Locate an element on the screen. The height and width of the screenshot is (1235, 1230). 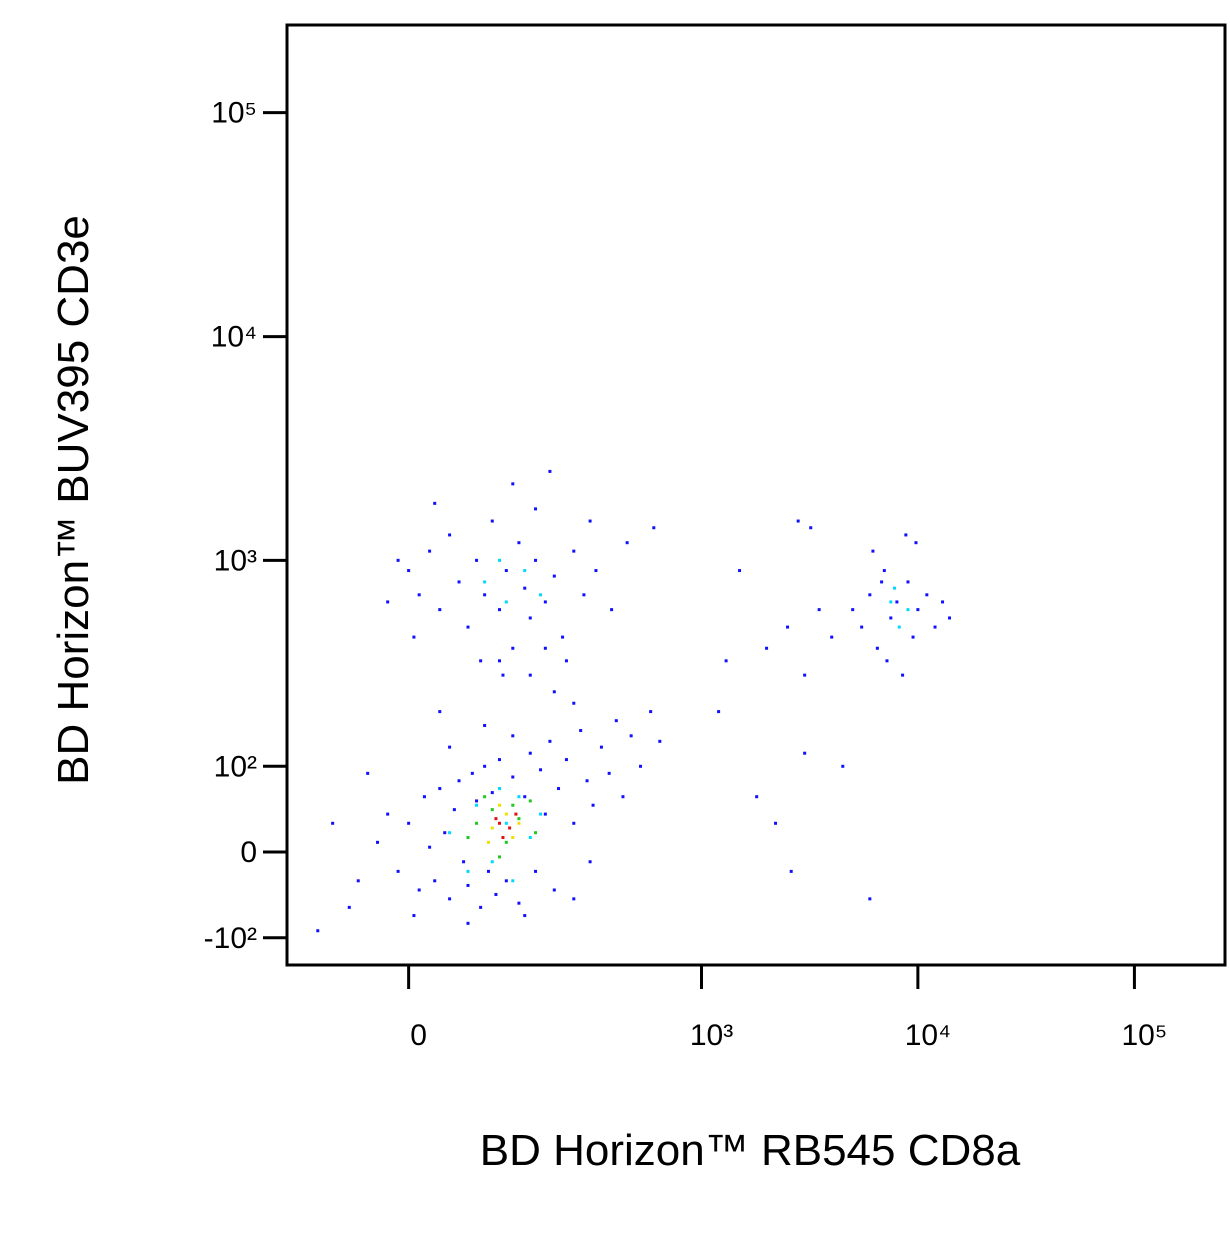
y-tick-label: 10² is located at coordinates (235, 766).